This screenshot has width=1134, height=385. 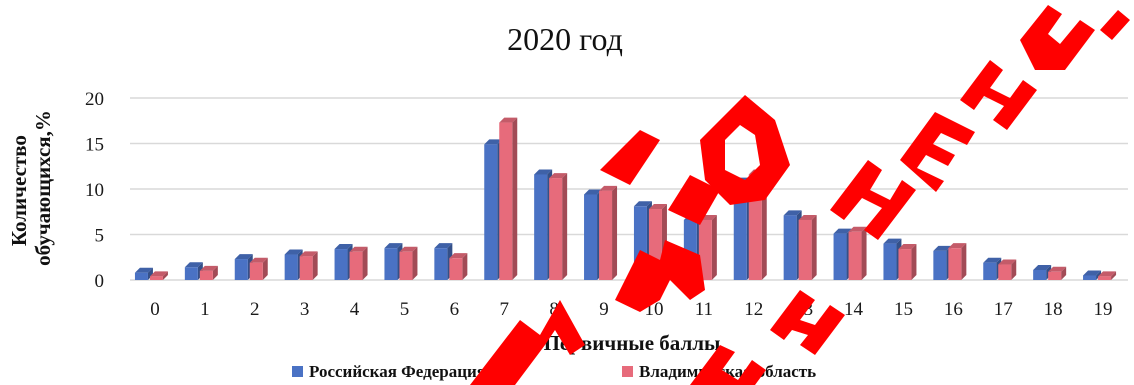 I want to click on x-tick-label: 14, so click(x=854, y=309).